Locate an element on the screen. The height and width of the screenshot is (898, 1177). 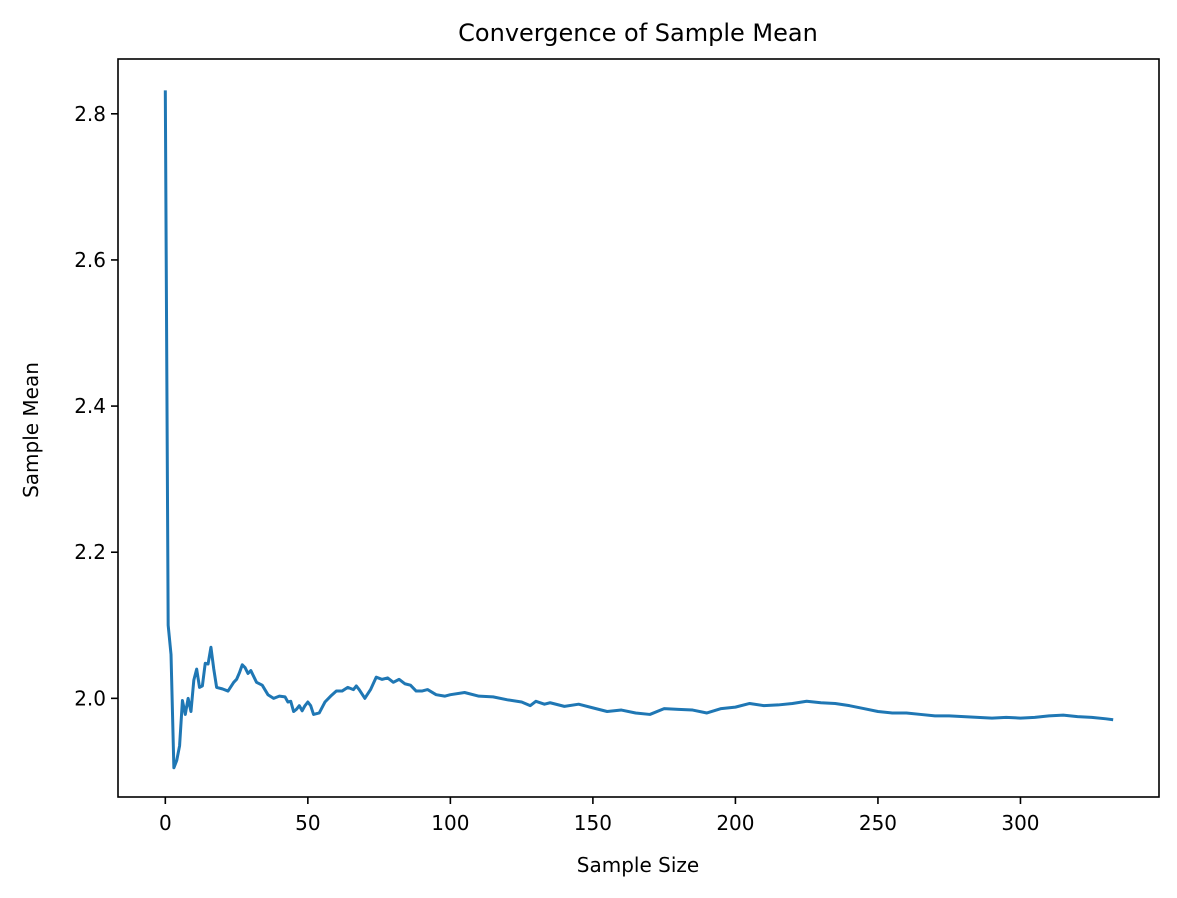
y-axis-title: Sample Mean is located at coordinates (31, 430).